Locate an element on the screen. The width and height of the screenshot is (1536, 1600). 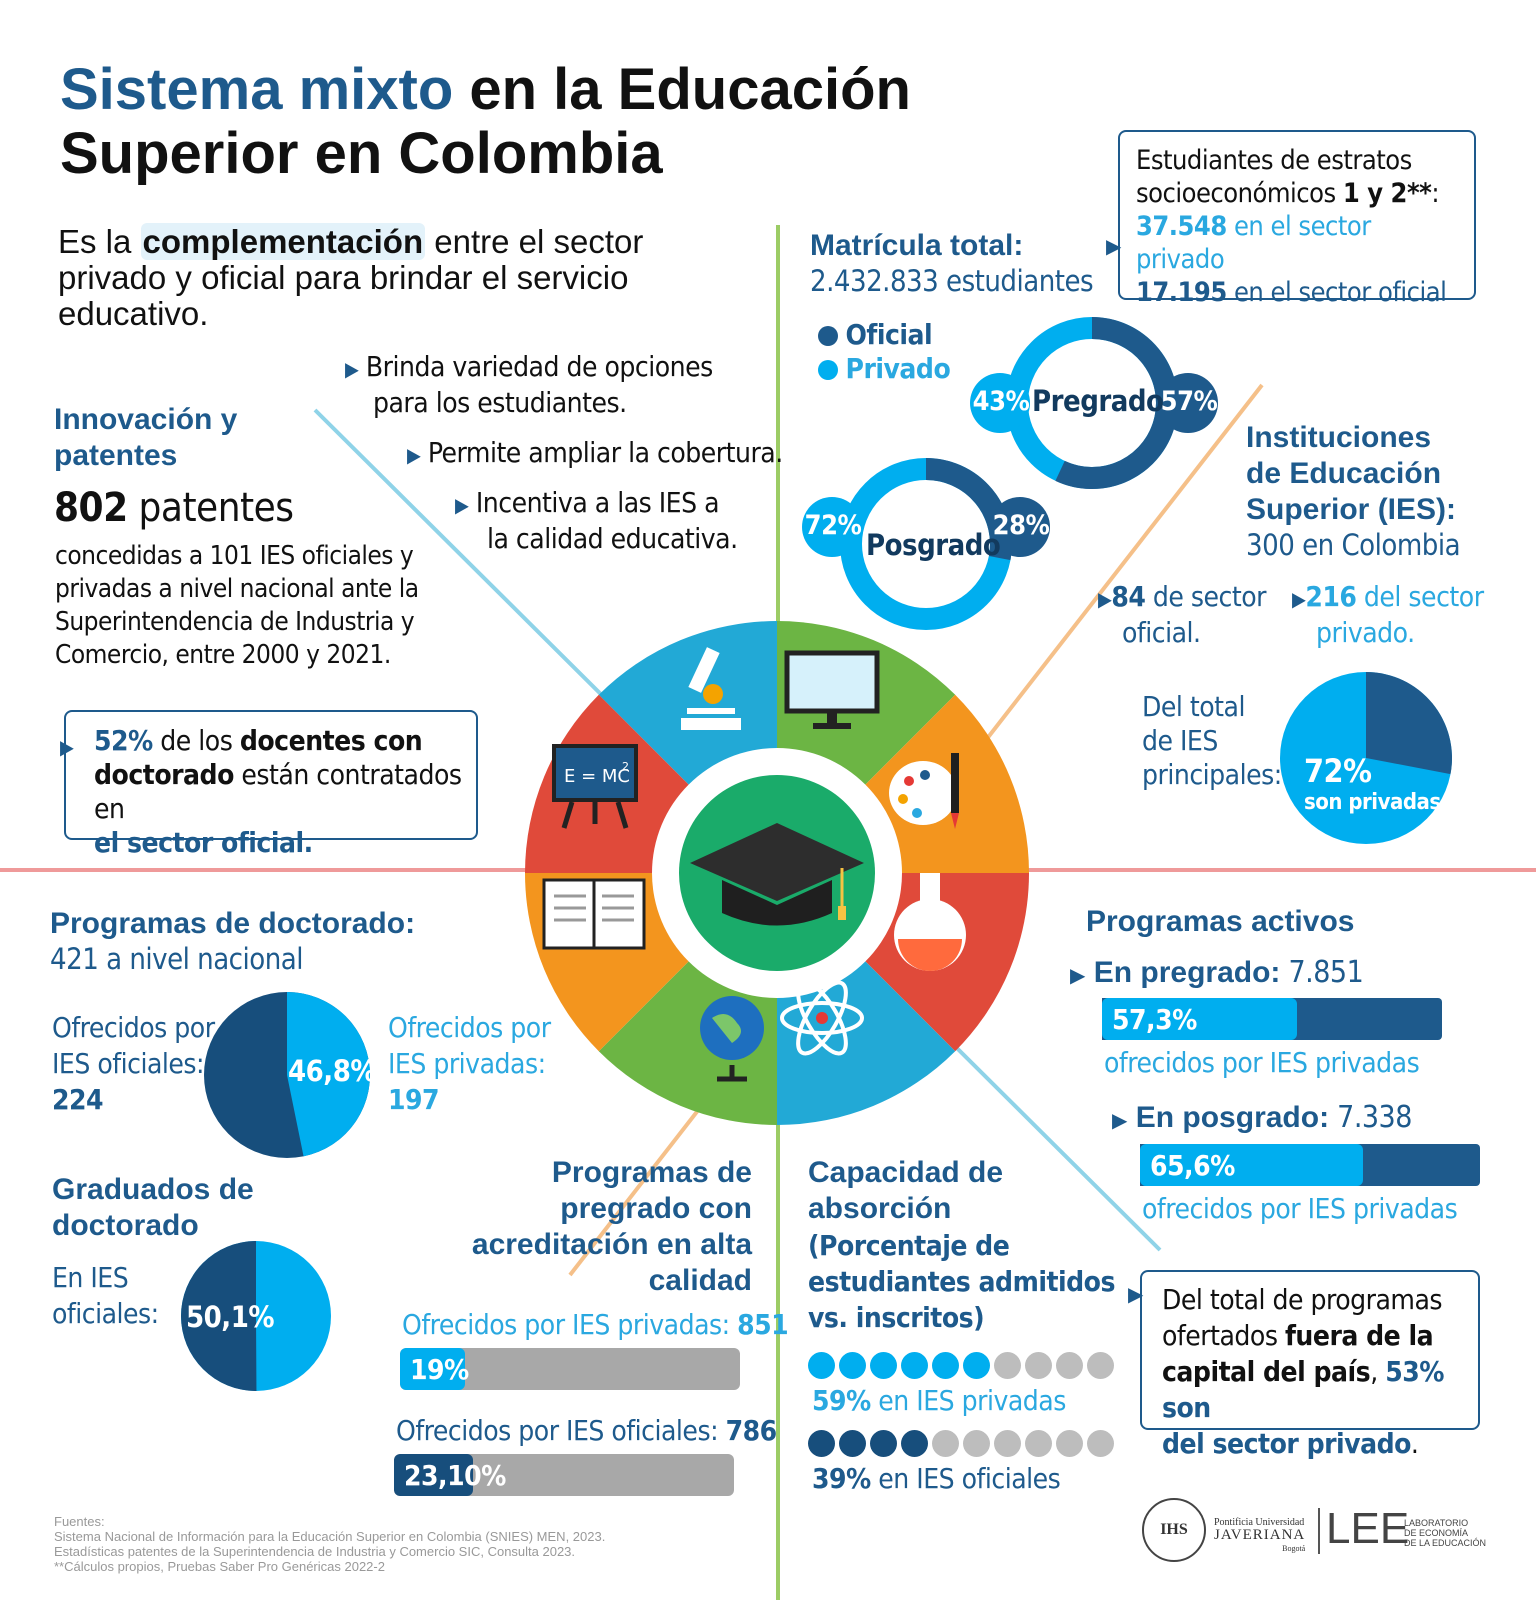
activos-posgrado-fill: 65,6% is located at coordinates (1252, 1165).